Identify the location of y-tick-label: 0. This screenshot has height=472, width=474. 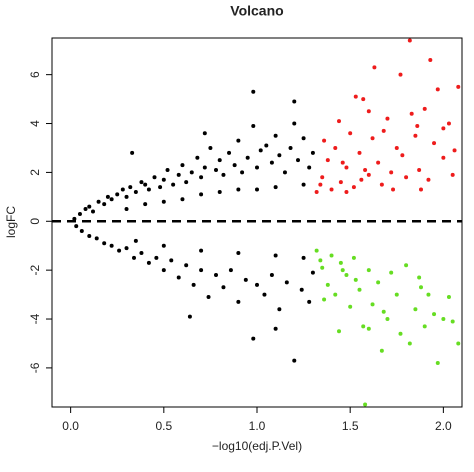
(35, 221).